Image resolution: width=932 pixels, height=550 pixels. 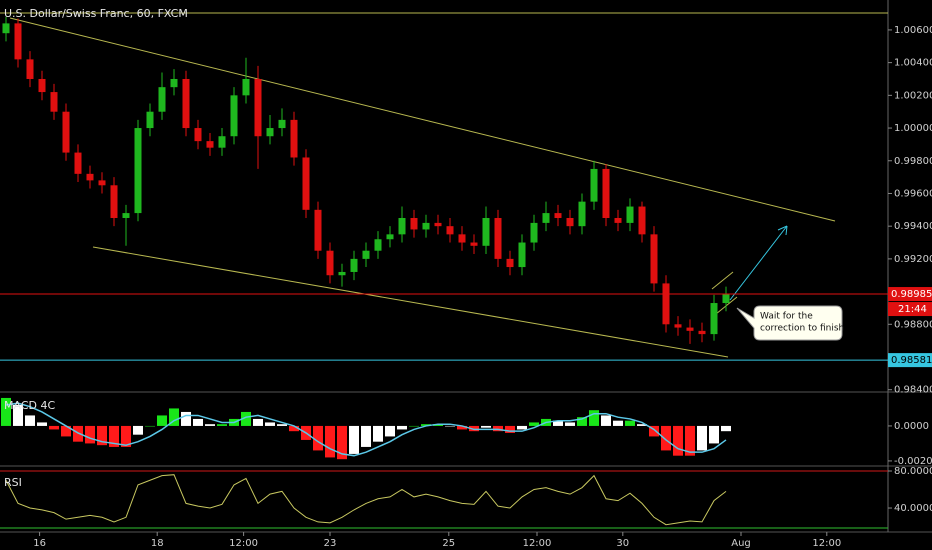 I want to click on y-tick-label: 1.00400, so click(x=913, y=63).